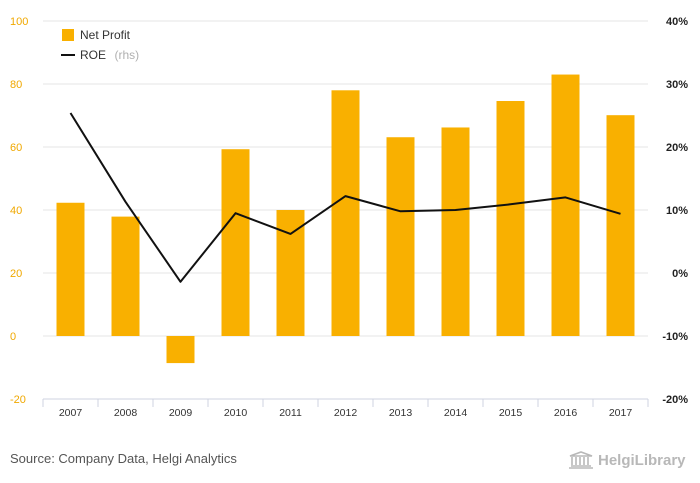 The image size is (700, 483). Describe the element at coordinates (105, 35) in the screenshot. I see `legend-label-net-profit: Net Profit` at that location.